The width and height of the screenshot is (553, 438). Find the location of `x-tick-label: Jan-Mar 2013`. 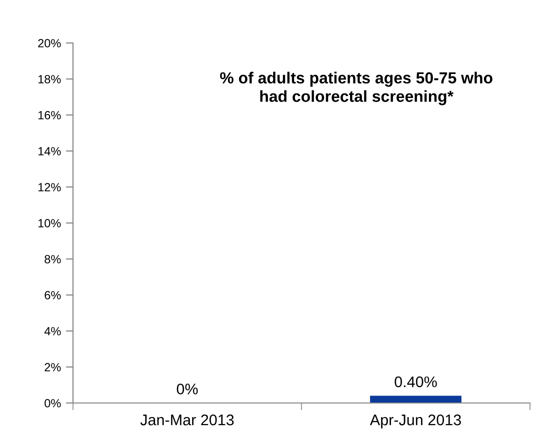

x-tick-label: Jan-Mar 2013 is located at coordinates (187, 420).